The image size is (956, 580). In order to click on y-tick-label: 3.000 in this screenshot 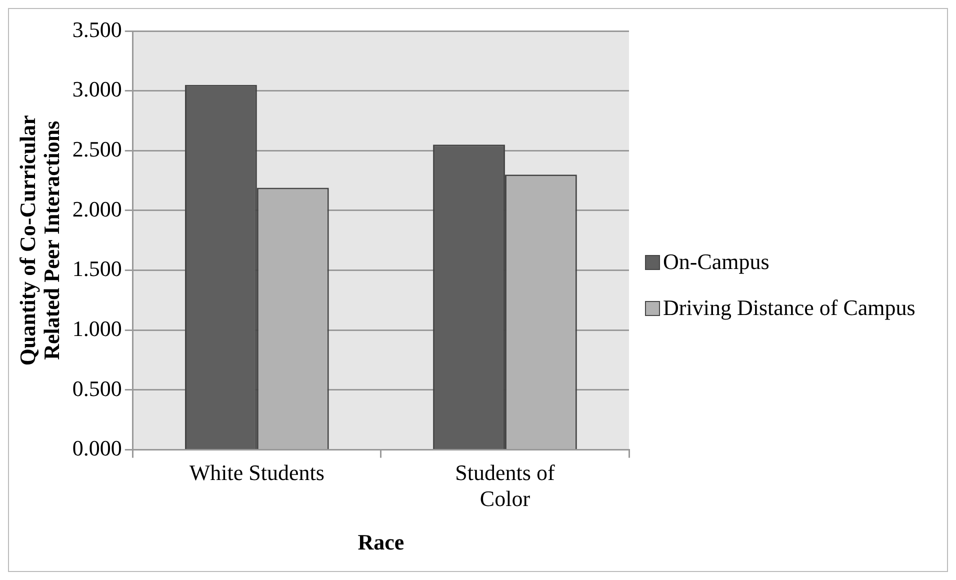, I will do `click(97, 89)`.